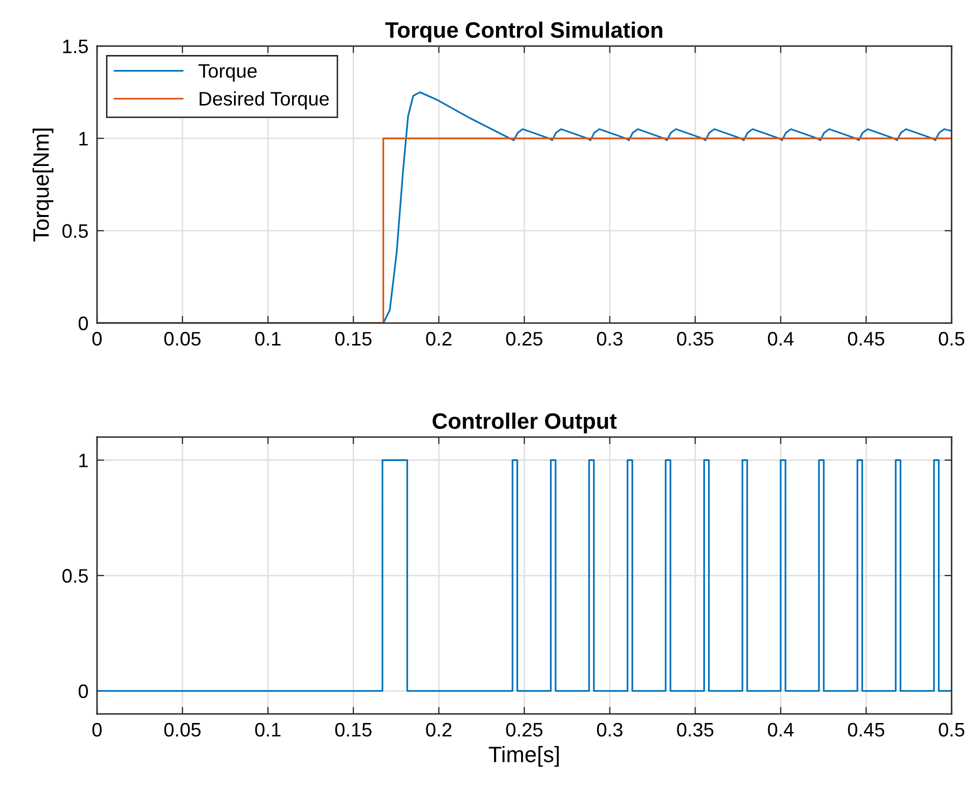 The height and width of the screenshot is (799, 976). What do you see at coordinates (523, 756) in the screenshot?
I see `x-axis-title: Time[s]` at bounding box center [523, 756].